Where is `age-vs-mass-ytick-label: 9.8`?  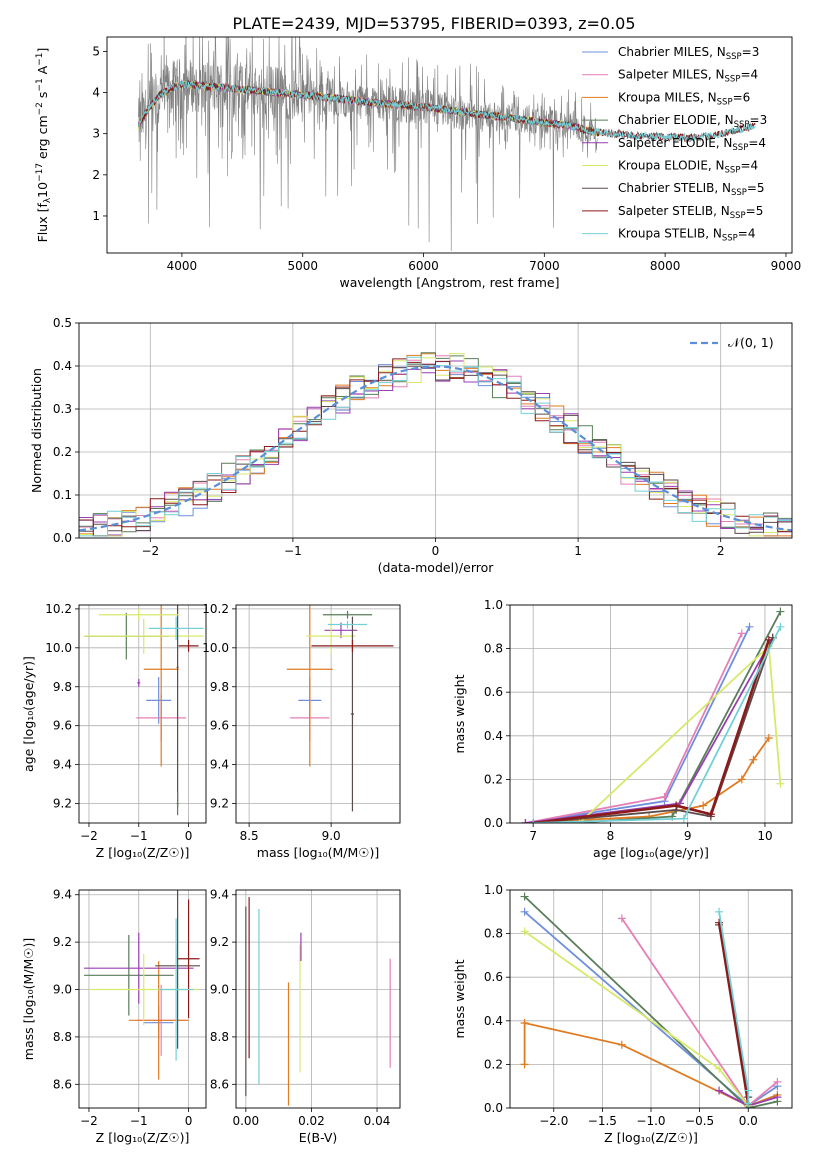
age-vs-mass-ytick-label: 9.8 is located at coordinates (219, 687).